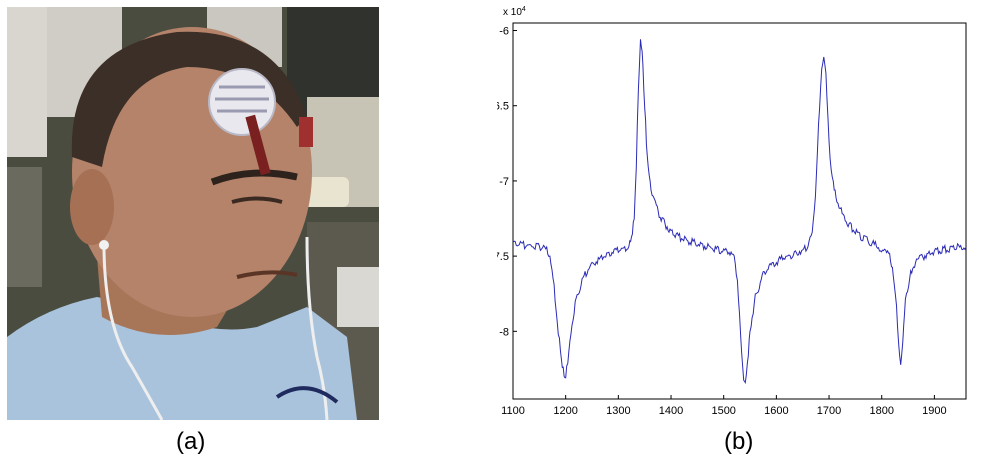 The width and height of the screenshot is (995, 461). What do you see at coordinates (24, 227) in the screenshot?
I see `photo-shelf` at bounding box center [24, 227].